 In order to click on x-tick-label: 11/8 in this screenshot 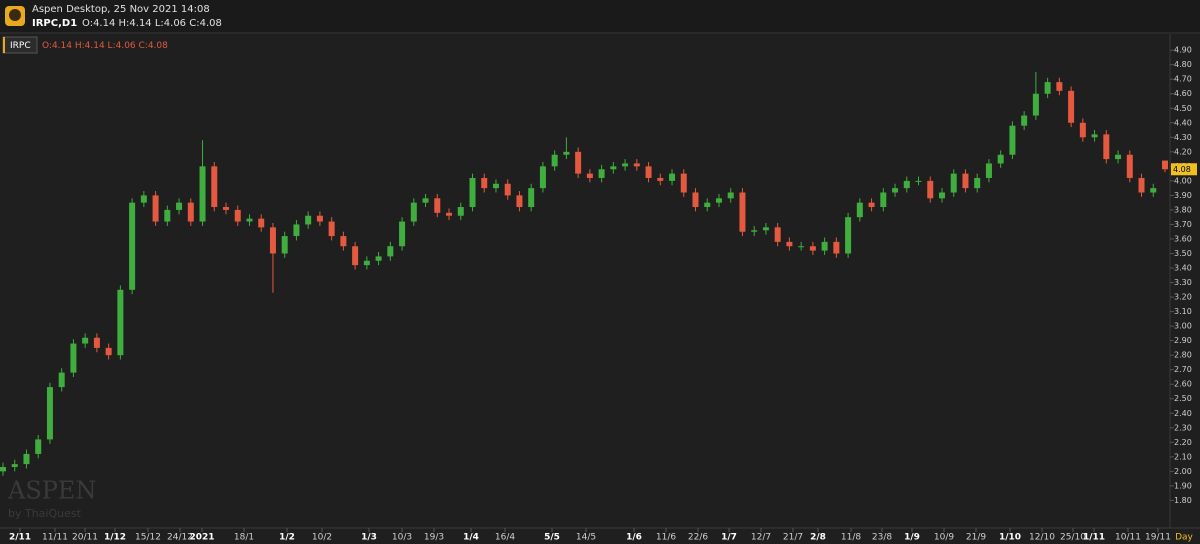, I will do `click(851, 538)`.